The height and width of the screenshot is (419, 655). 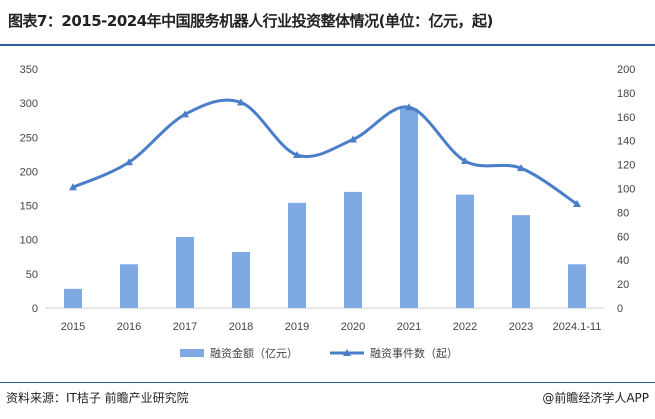 What do you see at coordinates (577, 327) in the screenshot?
I see `x-tick-label: 2024.1-11` at bounding box center [577, 327].